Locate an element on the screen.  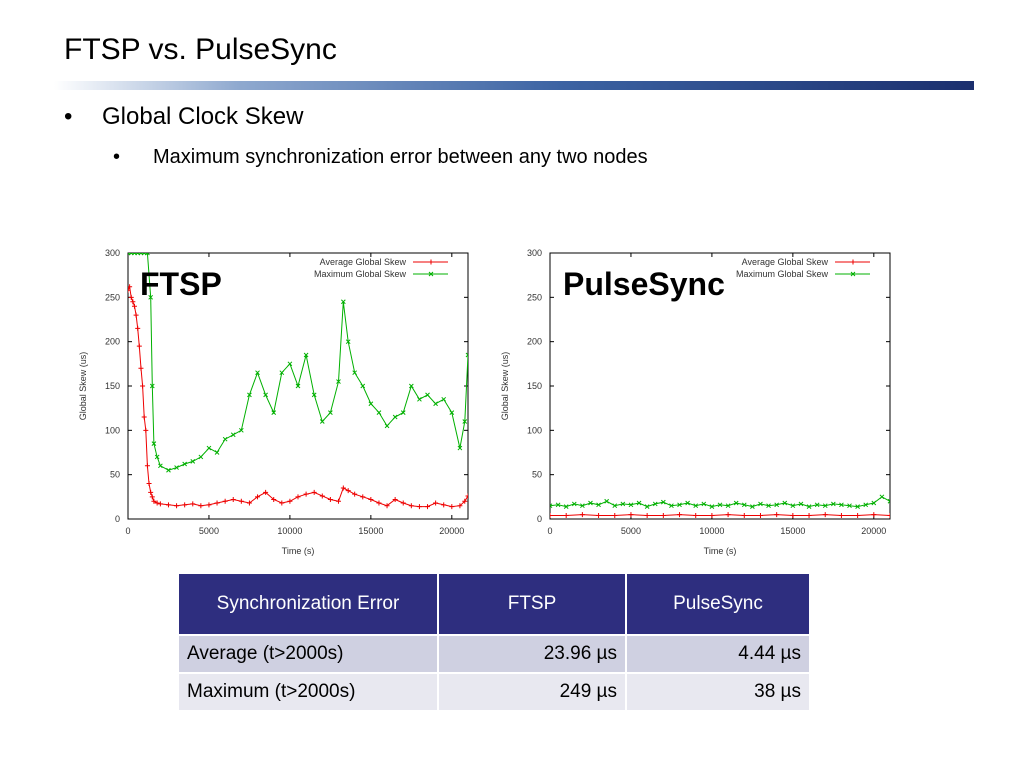
y-tick-label: 0 is located at coordinates (539, 519).